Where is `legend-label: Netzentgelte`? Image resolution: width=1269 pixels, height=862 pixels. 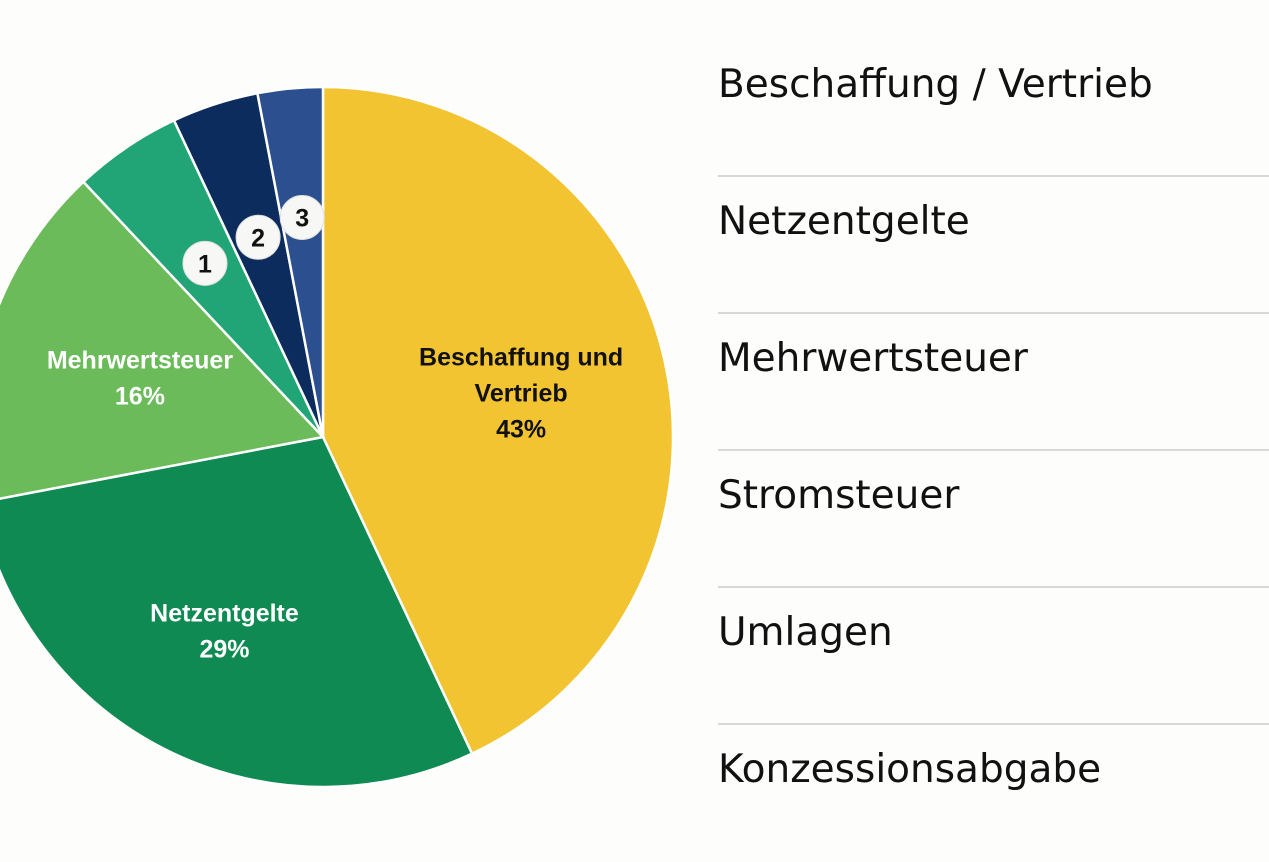
legend-label: Netzentgelte is located at coordinates (844, 221).